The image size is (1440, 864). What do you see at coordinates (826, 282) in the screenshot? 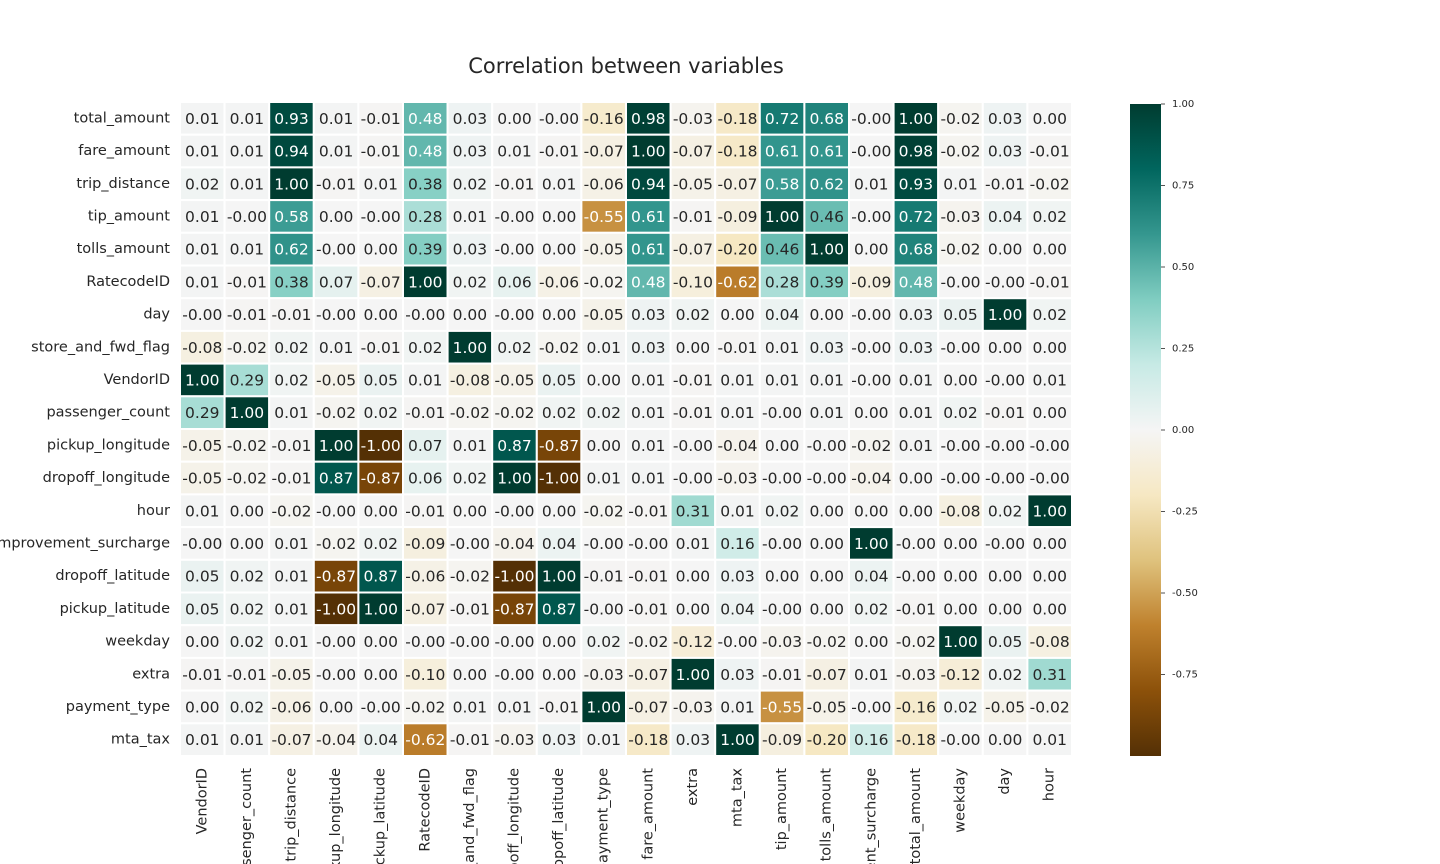
I see `cell-value-label: 0.39` at bounding box center [826, 282].